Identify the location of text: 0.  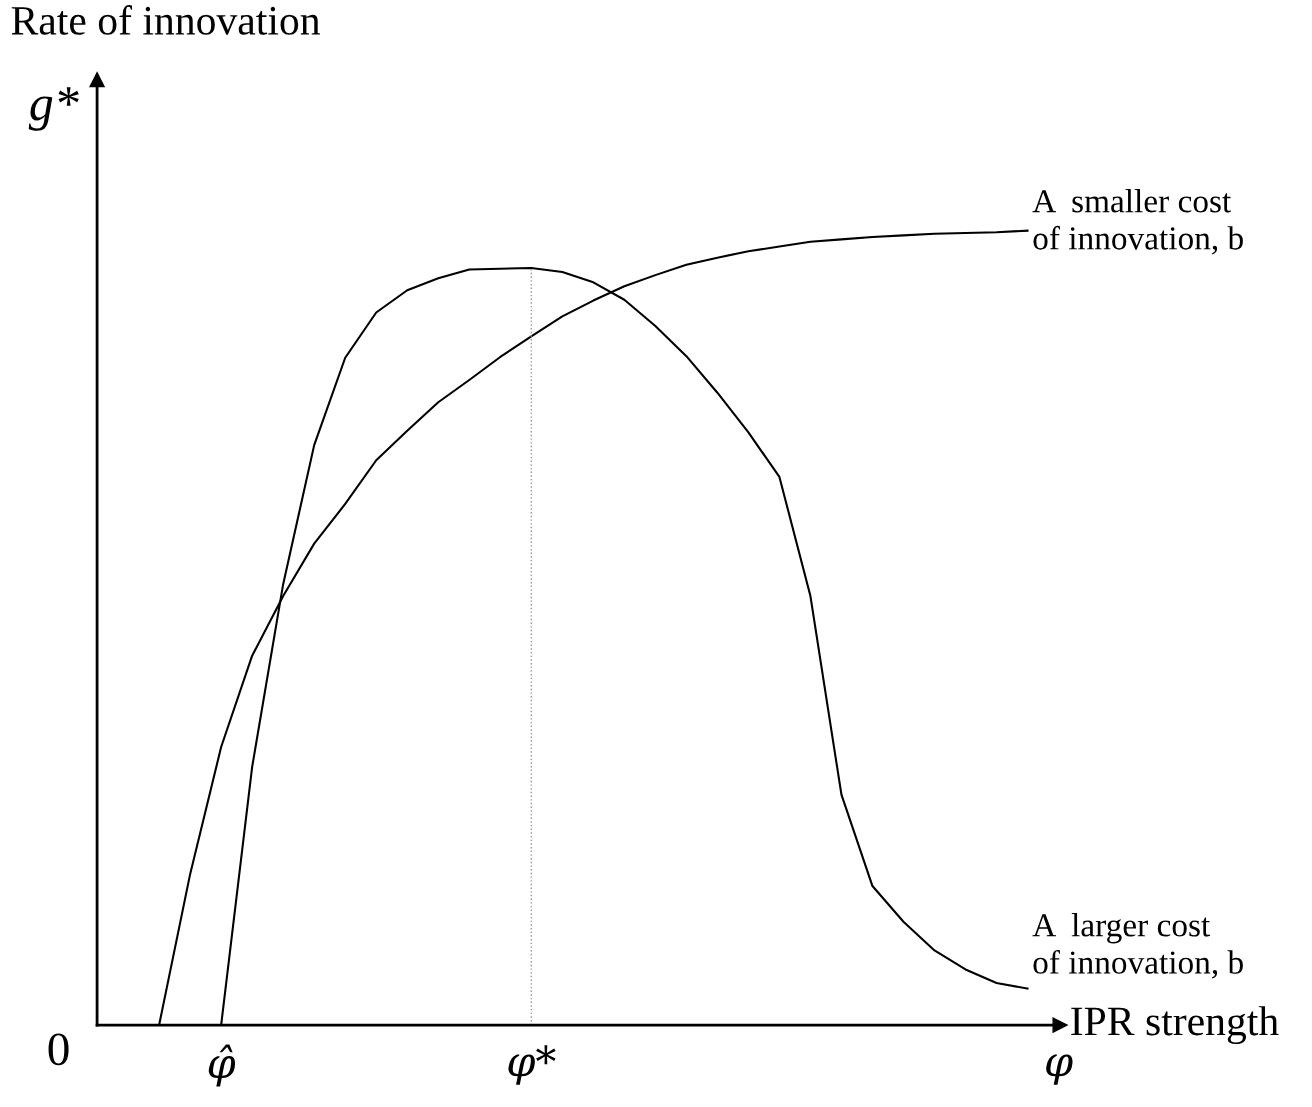
(58, 1049).